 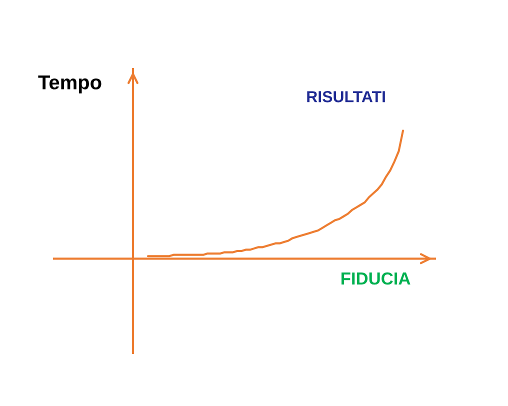 What do you see at coordinates (70, 84) in the screenshot?
I see `y-axis-title: Tempo` at bounding box center [70, 84].